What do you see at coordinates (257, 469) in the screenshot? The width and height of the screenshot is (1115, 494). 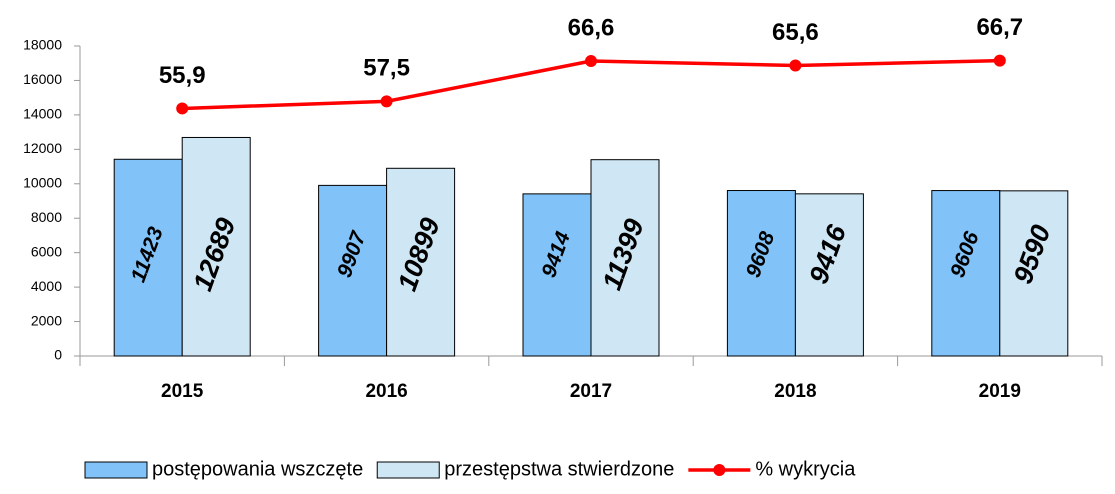 I see `legend-label: postępowania wszczęte` at bounding box center [257, 469].